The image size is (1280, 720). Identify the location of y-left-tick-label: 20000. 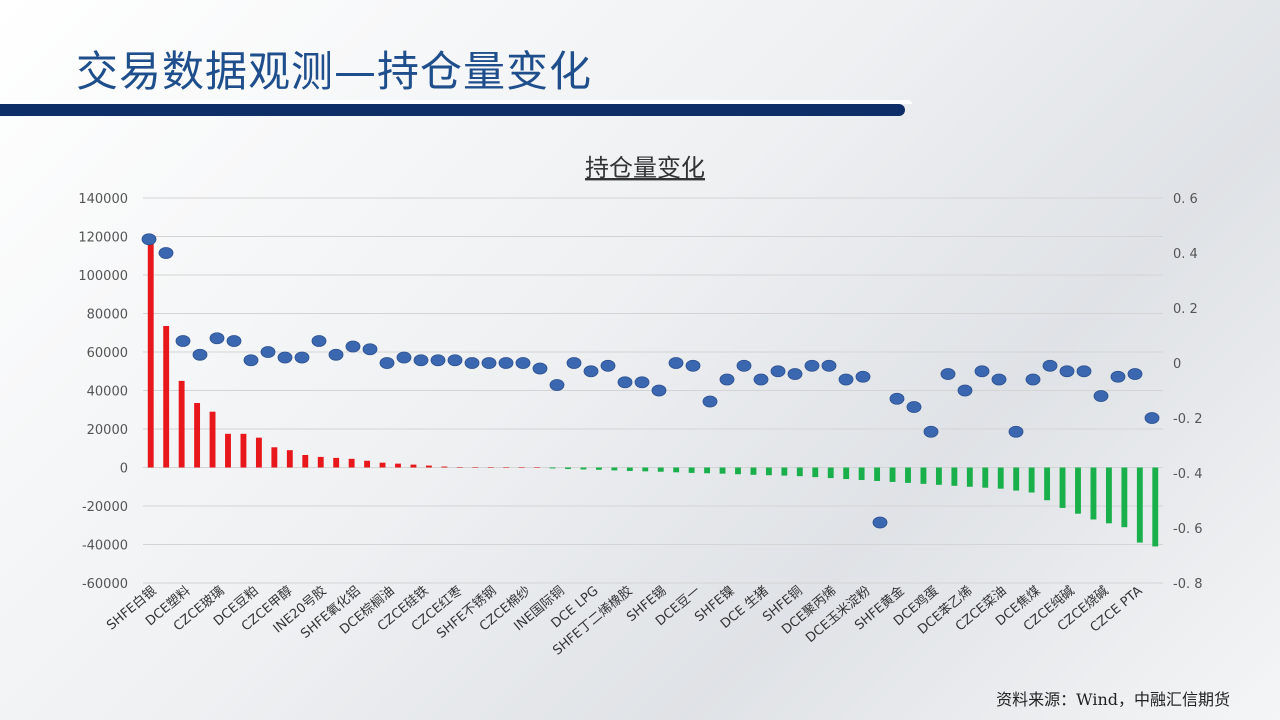
(107, 430).